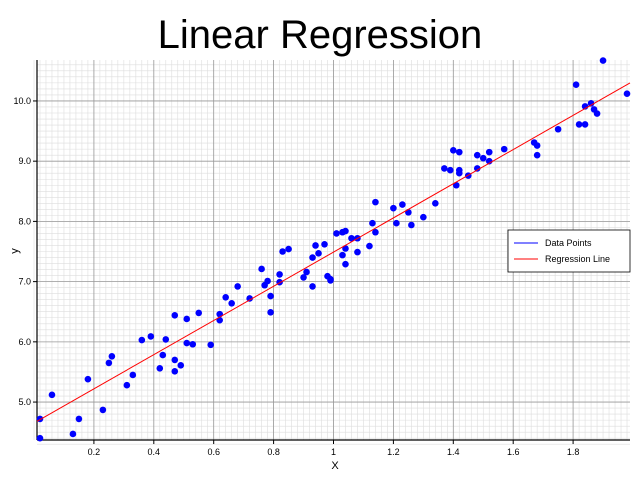 The height and width of the screenshot is (480, 640). What do you see at coordinates (568, 243) in the screenshot?
I see `legend-label: Data Points` at bounding box center [568, 243].